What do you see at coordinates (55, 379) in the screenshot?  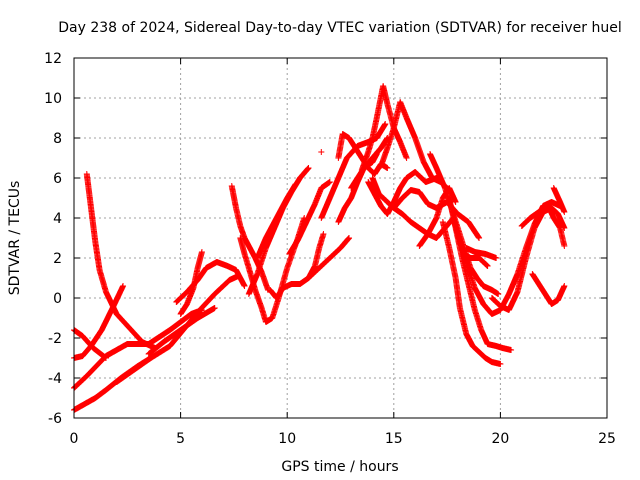 I see `y-tick-label: -4` at bounding box center [55, 379].